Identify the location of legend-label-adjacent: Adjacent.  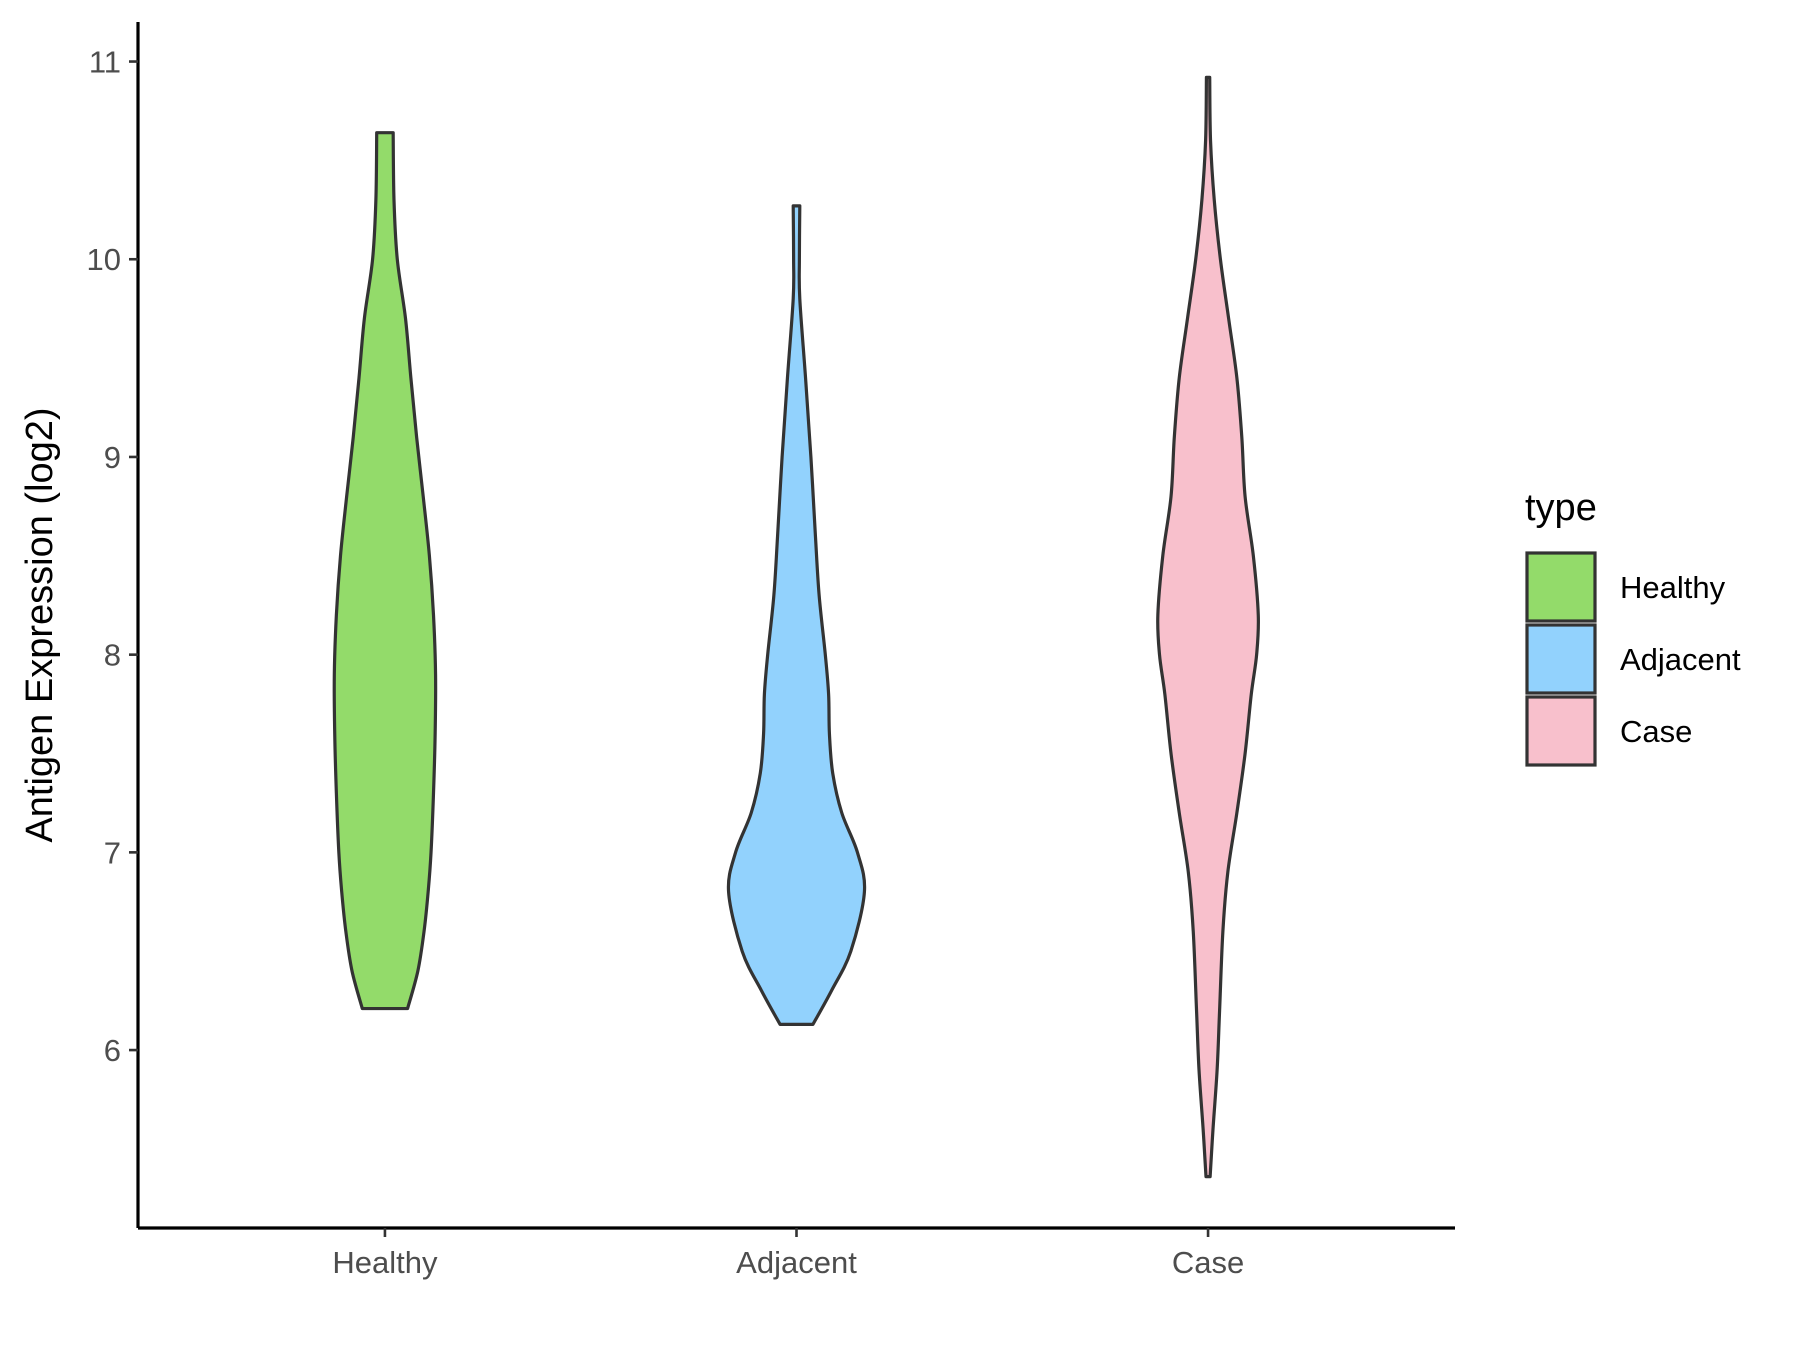
(1680, 659).